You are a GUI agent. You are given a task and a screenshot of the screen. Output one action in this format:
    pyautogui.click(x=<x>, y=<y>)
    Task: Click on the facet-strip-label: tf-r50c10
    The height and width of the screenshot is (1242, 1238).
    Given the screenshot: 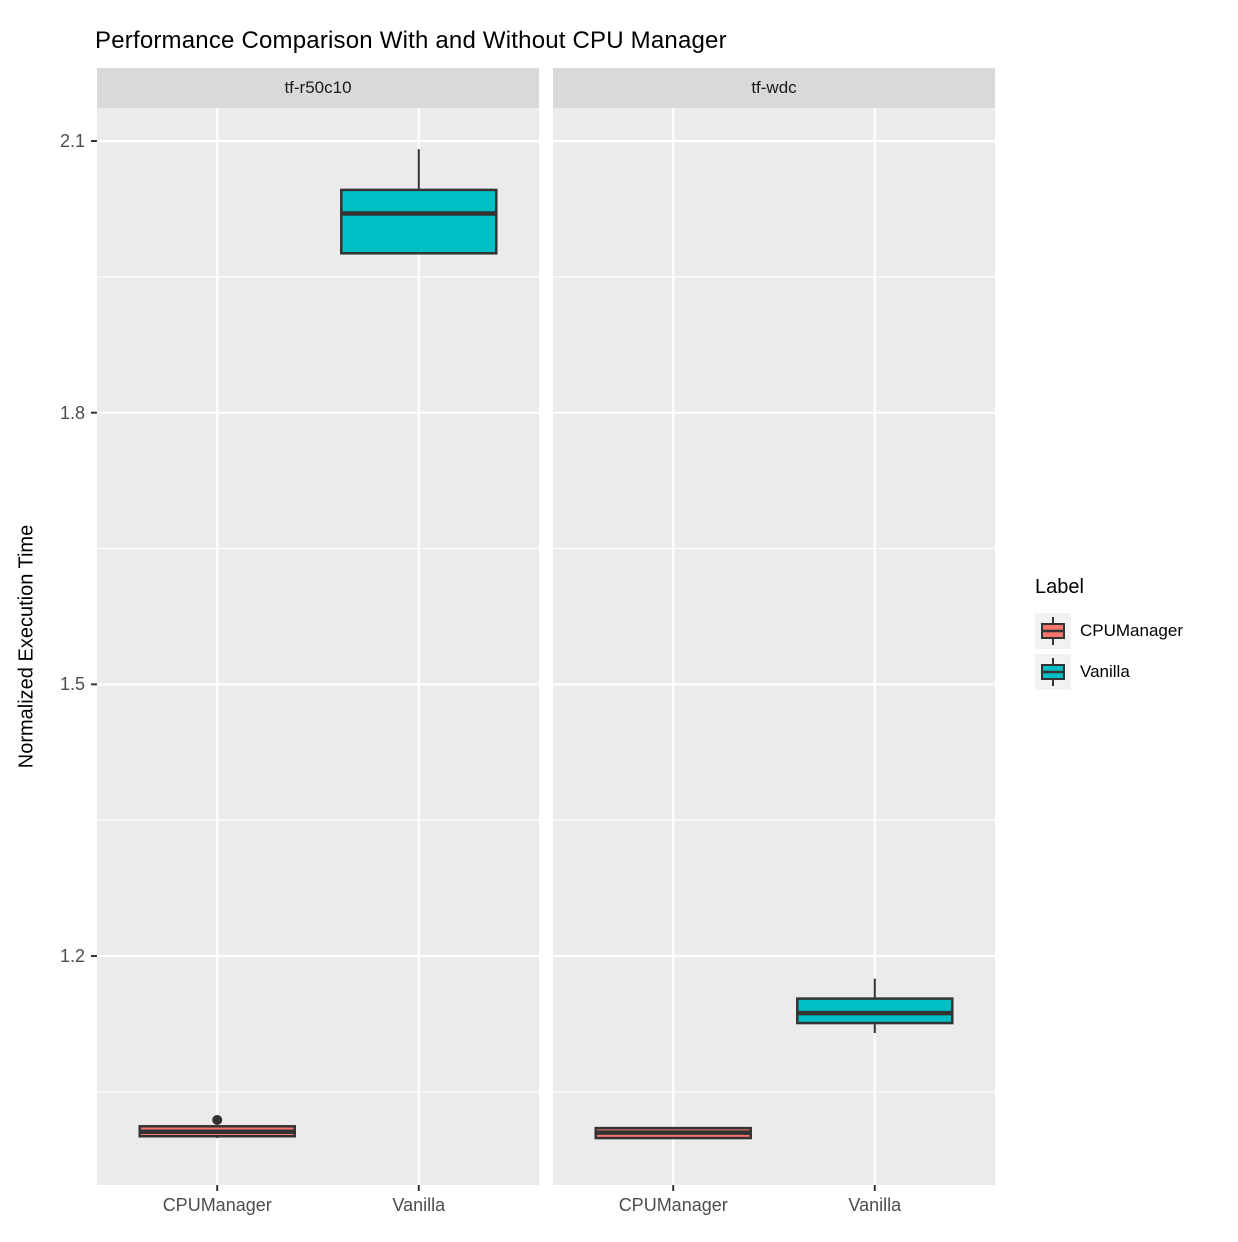 What is the action you would take?
    pyautogui.click(x=318, y=87)
    